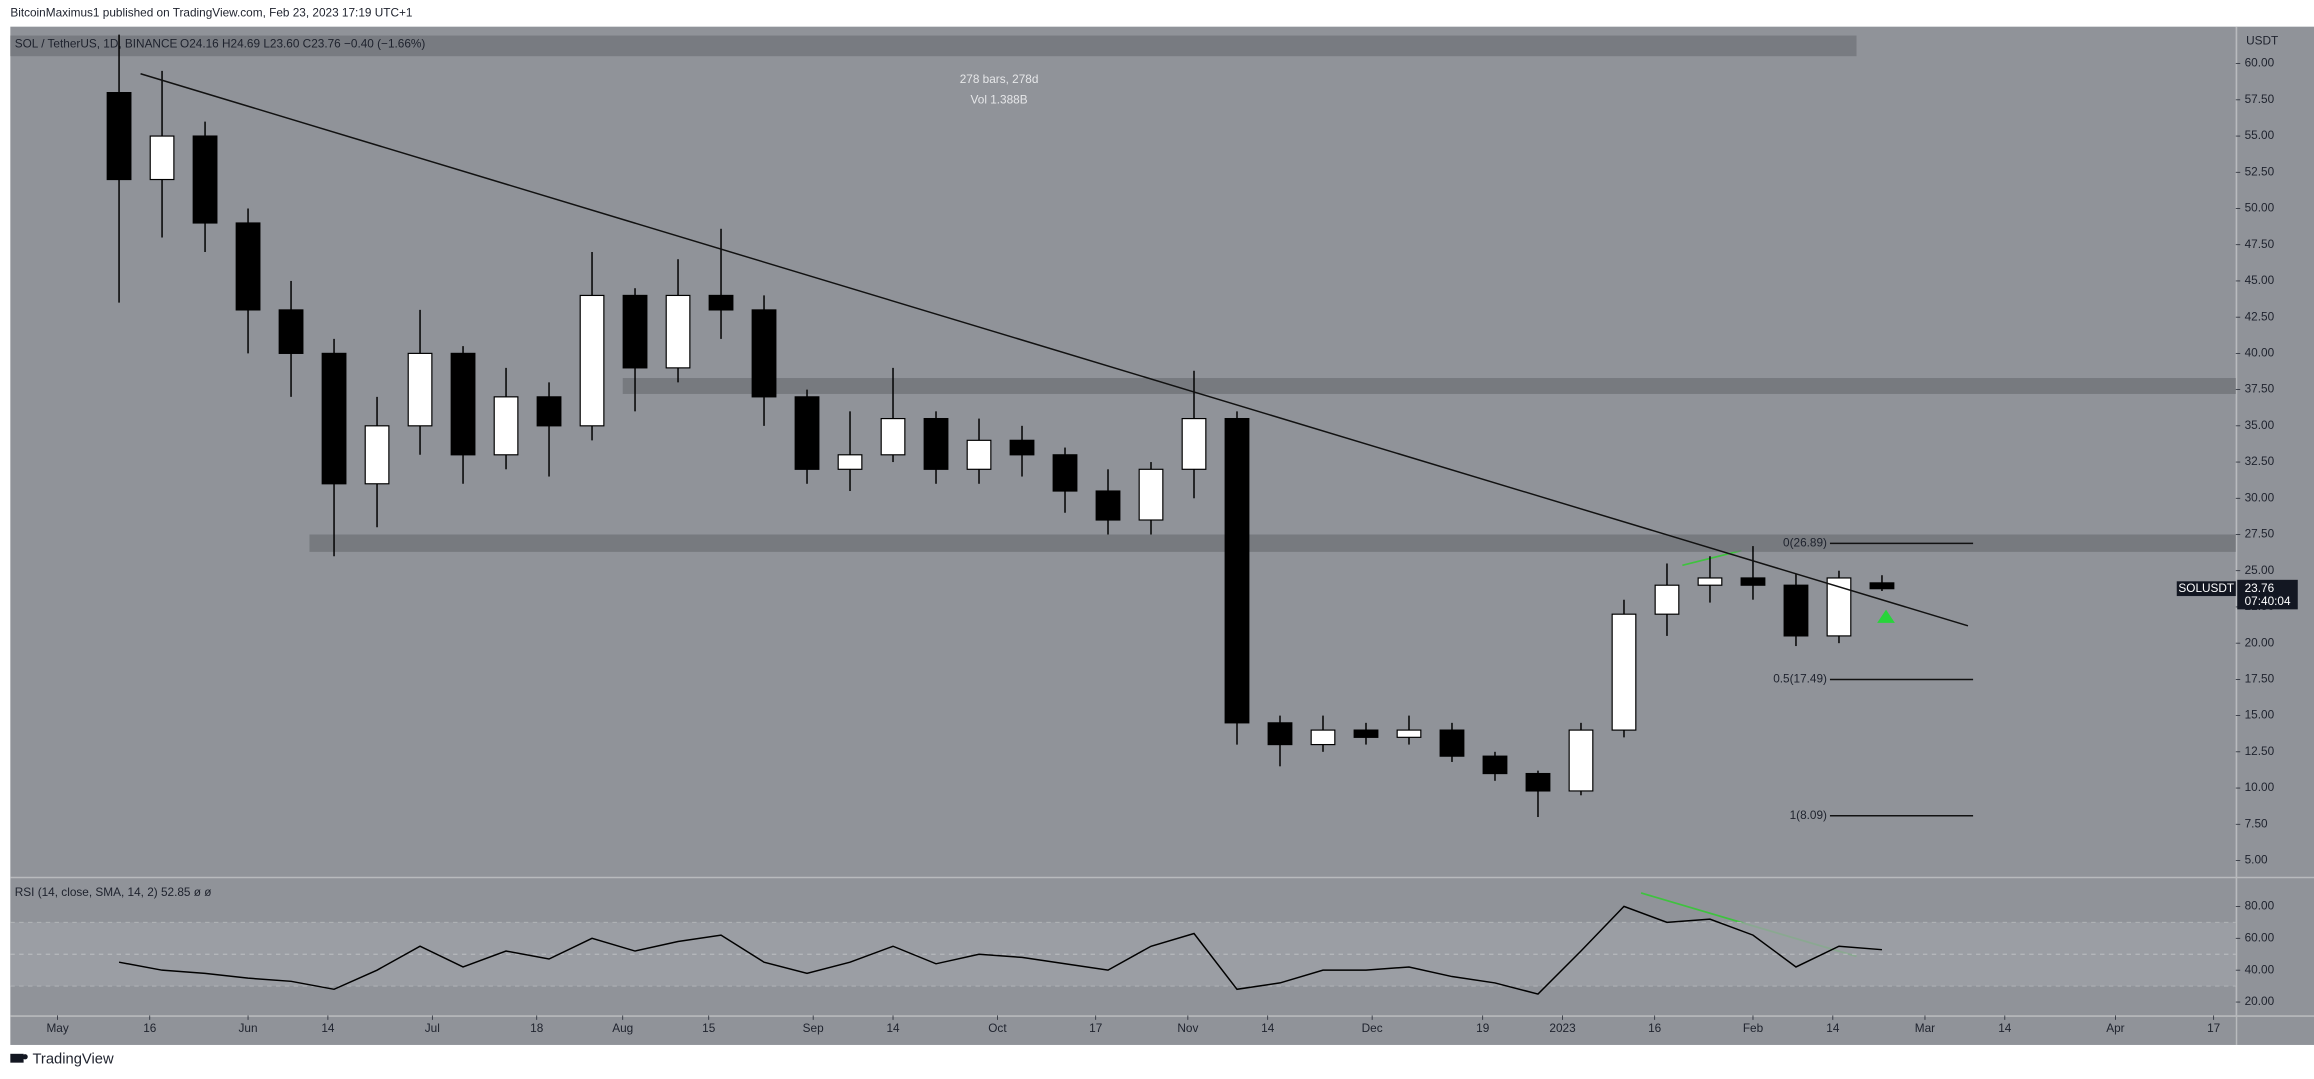 The height and width of the screenshot is (1079, 2314). Describe the element at coordinates (57, 1028) in the screenshot. I see `x-tick-label: May` at that location.